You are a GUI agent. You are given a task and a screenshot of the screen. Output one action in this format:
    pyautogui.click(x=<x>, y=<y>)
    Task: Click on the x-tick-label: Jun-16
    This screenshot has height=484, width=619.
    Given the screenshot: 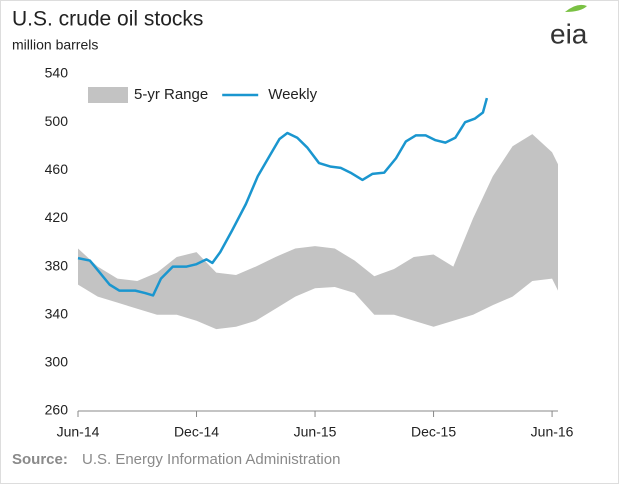 What is the action you would take?
    pyautogui.click(x=552, y=432)
    